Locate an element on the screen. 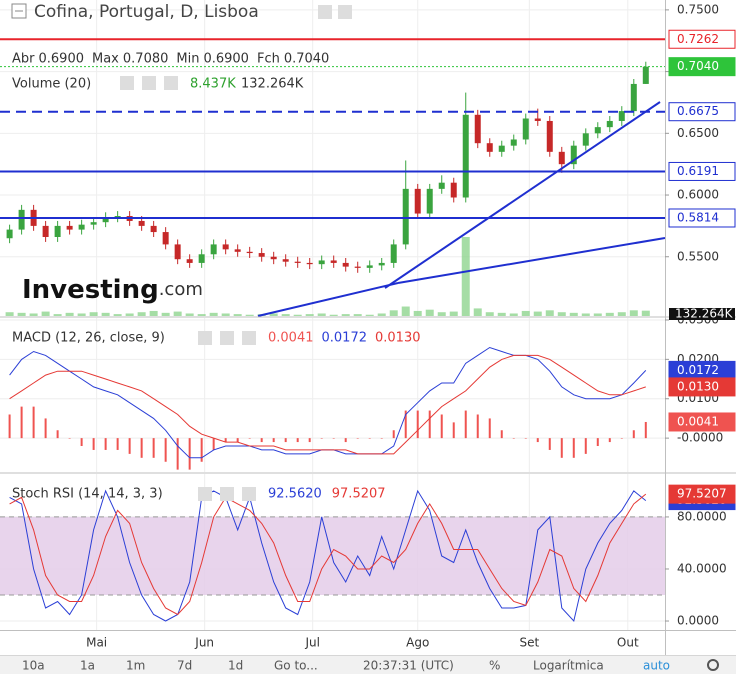  range-button: 10a is located at coordinates (33, 666).